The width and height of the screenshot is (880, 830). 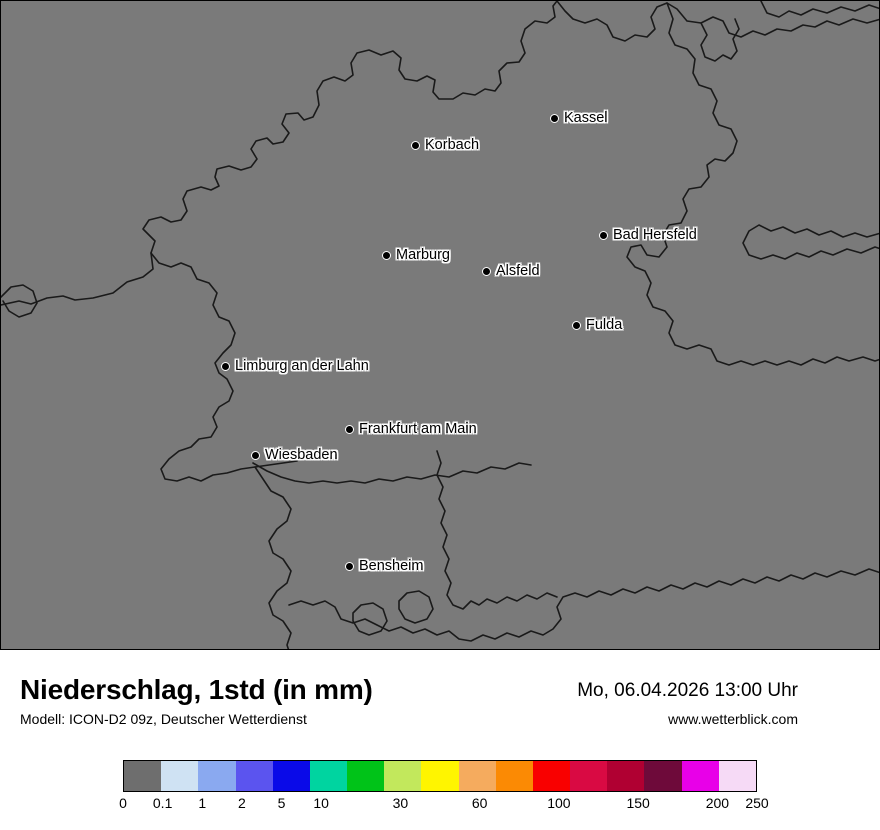 What do you see at coordinates (717, 803) in the screenshot?
I see `colorbar-tick-200: 200` at bounding box center [717, 803].